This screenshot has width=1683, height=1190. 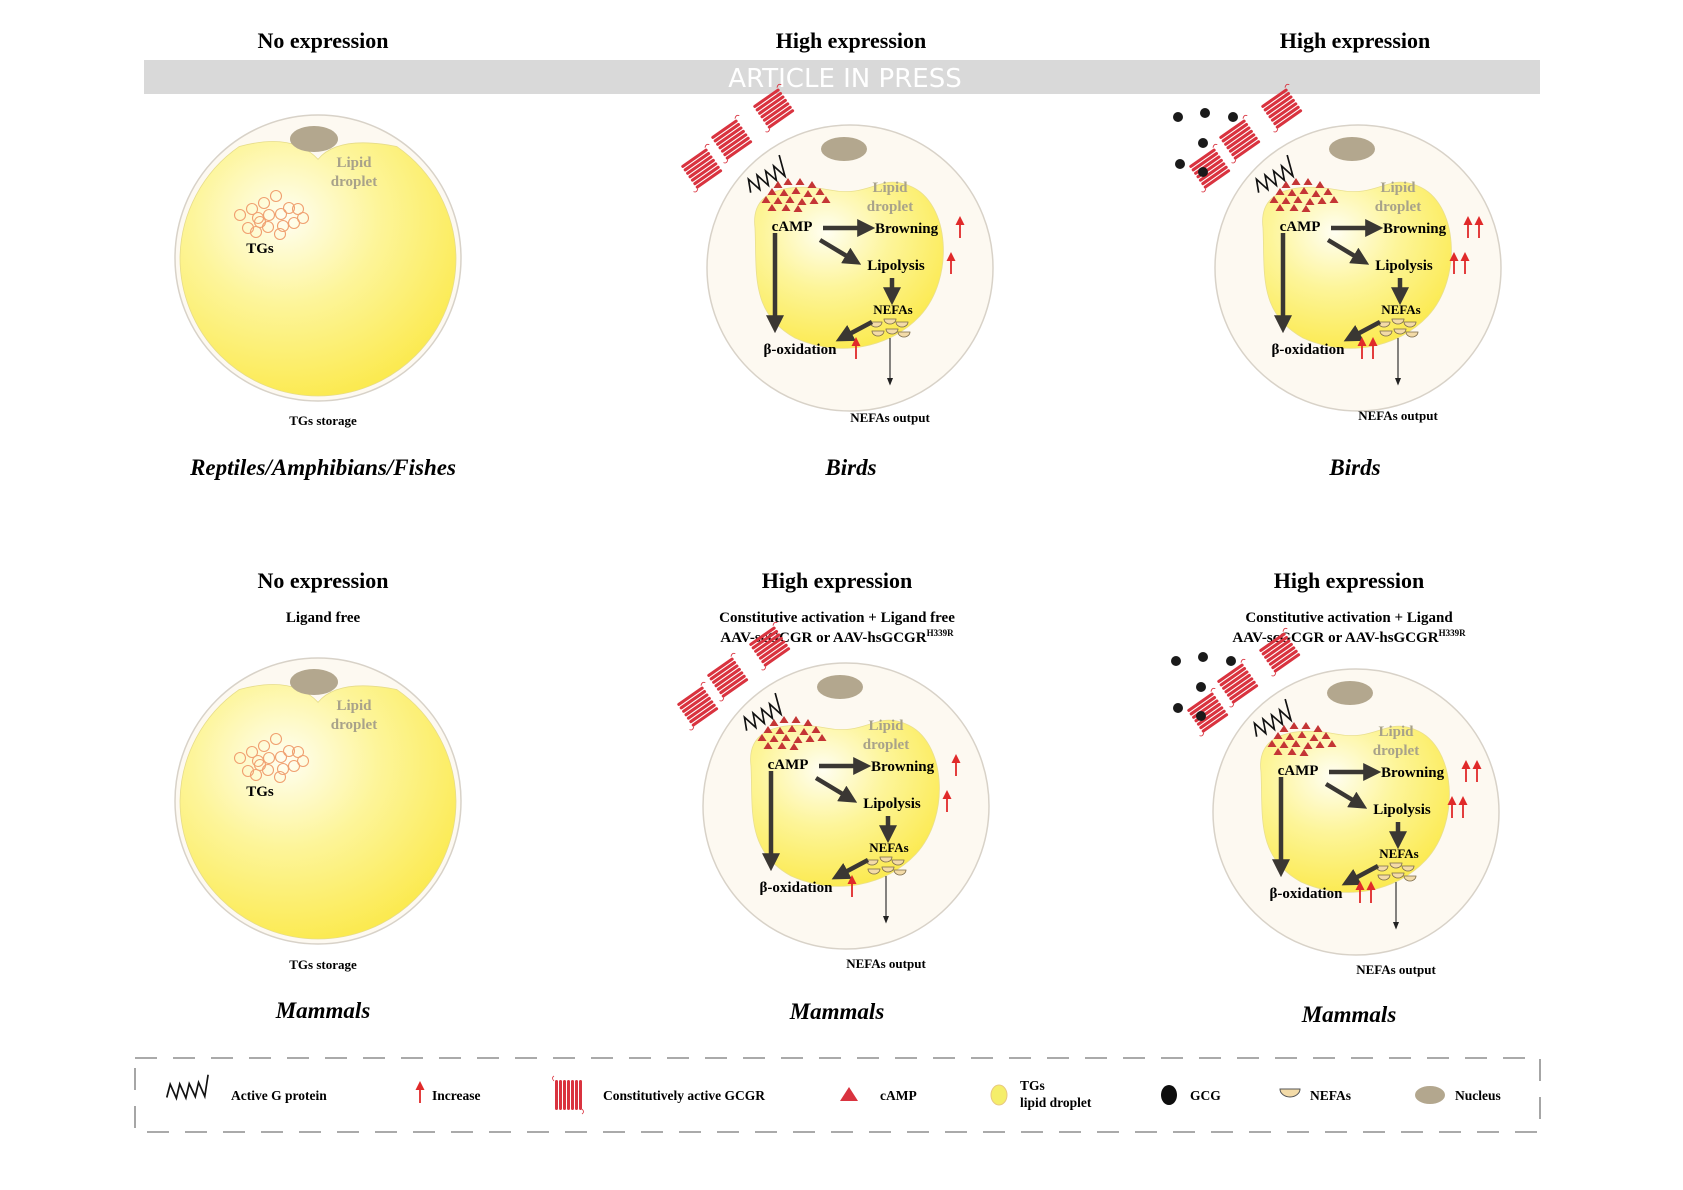 I want to click on tg-cluster, so click(x=271, y=758).